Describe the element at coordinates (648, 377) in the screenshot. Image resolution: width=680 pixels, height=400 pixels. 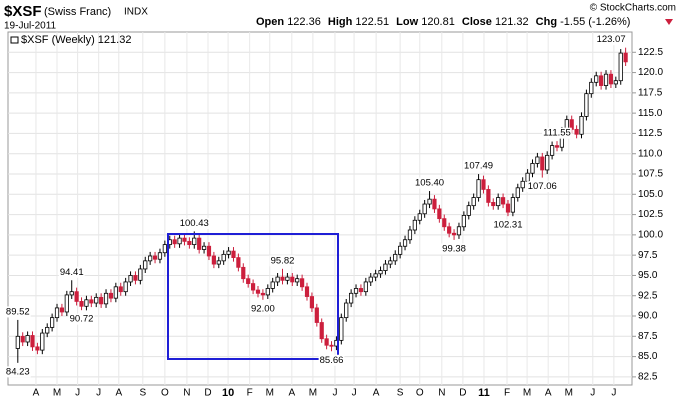
I see `y-tick-label: 82.5` at that location.